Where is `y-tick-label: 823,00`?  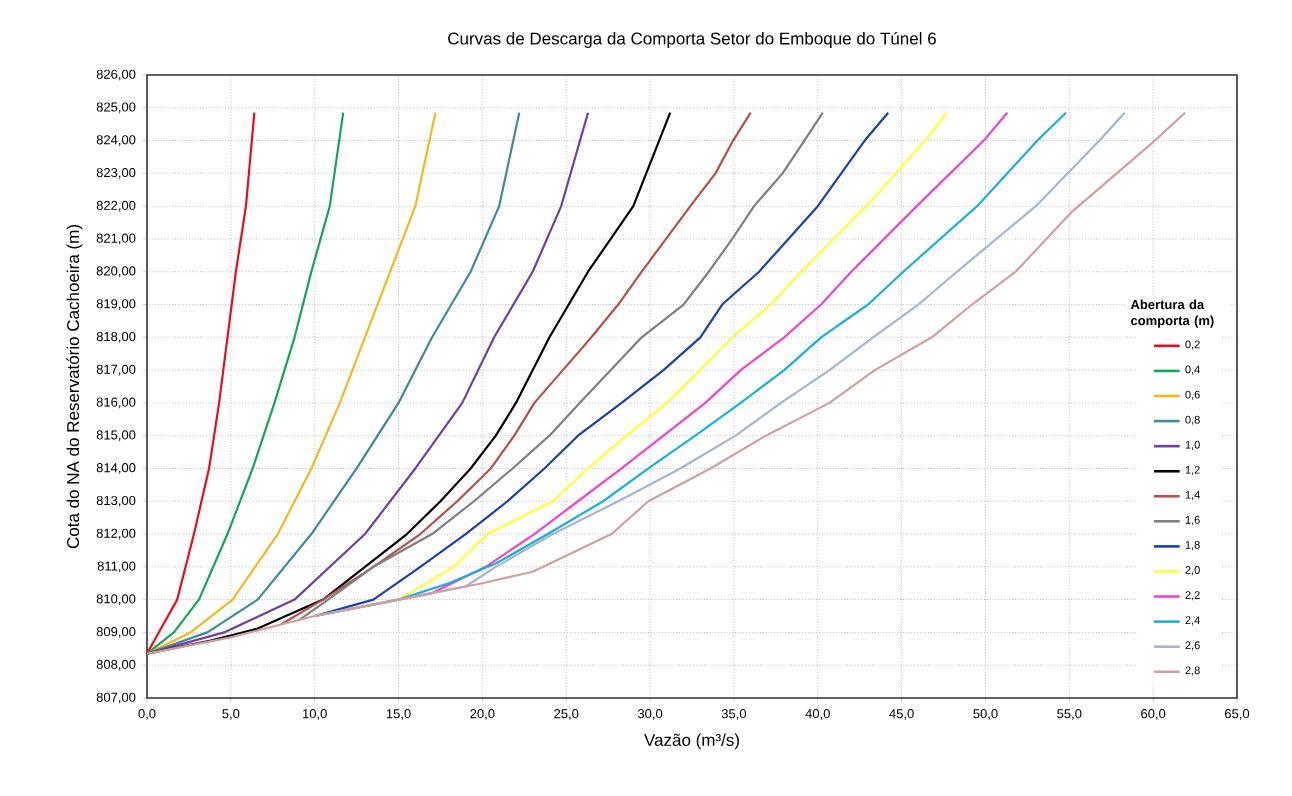
y-tick-label: 823,00 is located at coordinates (116, 173).